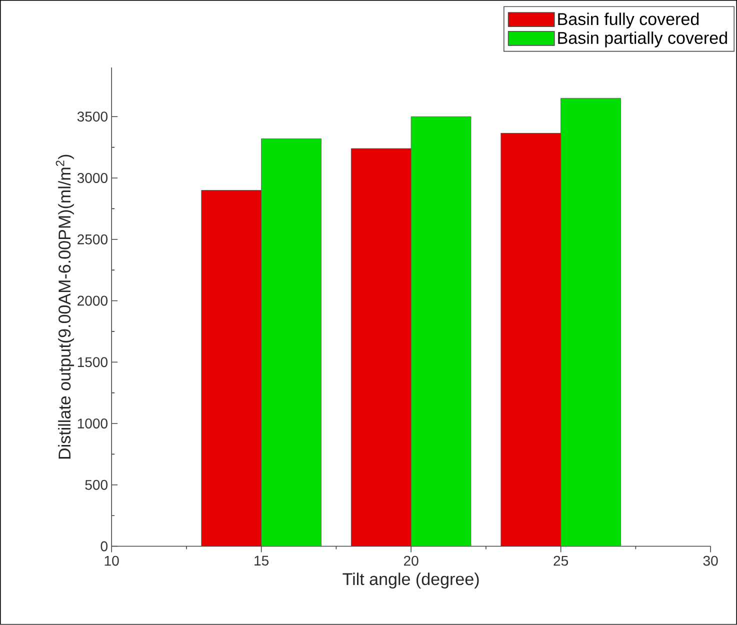 The width and height of the screenshot is (737, 625). I want to click on x-tick-label: 30, so click(710, 561).